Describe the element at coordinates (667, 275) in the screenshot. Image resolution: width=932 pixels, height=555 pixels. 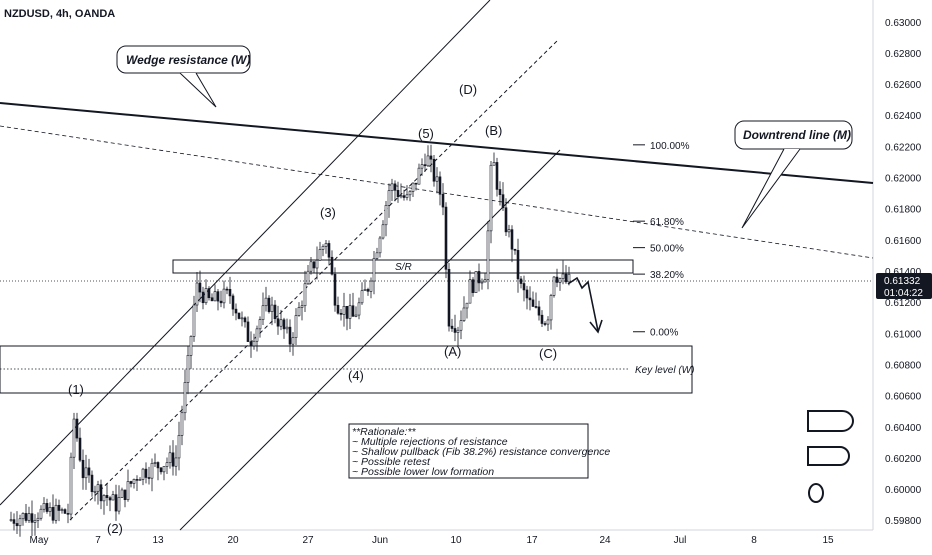
I see `fib-level-label: 38.20%` at that location.